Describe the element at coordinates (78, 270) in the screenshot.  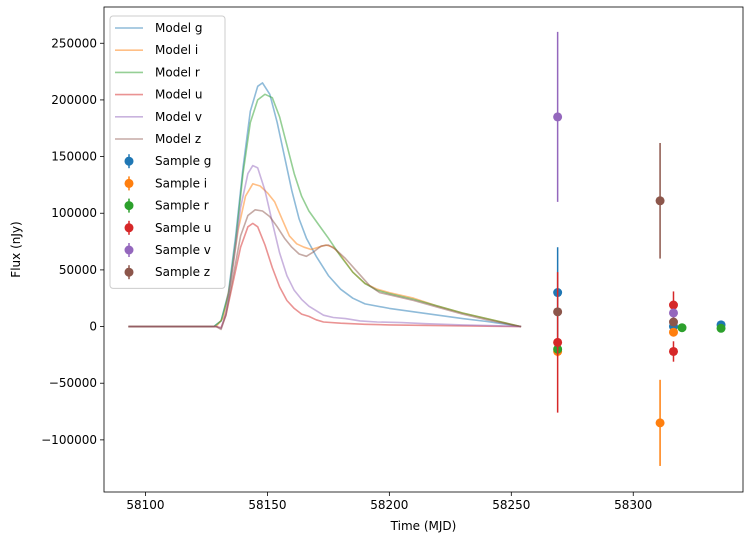
I see `y-tick-label: 50000` at that location.